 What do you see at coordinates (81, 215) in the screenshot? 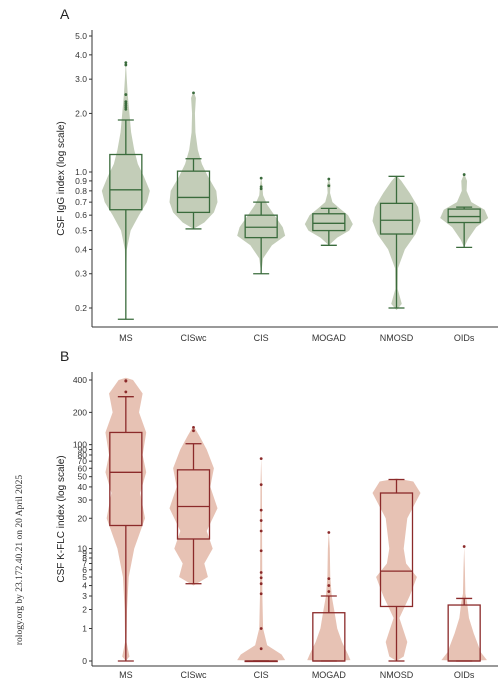
I see `y-tick-label: 0.6` at bounding box center [81, 215].